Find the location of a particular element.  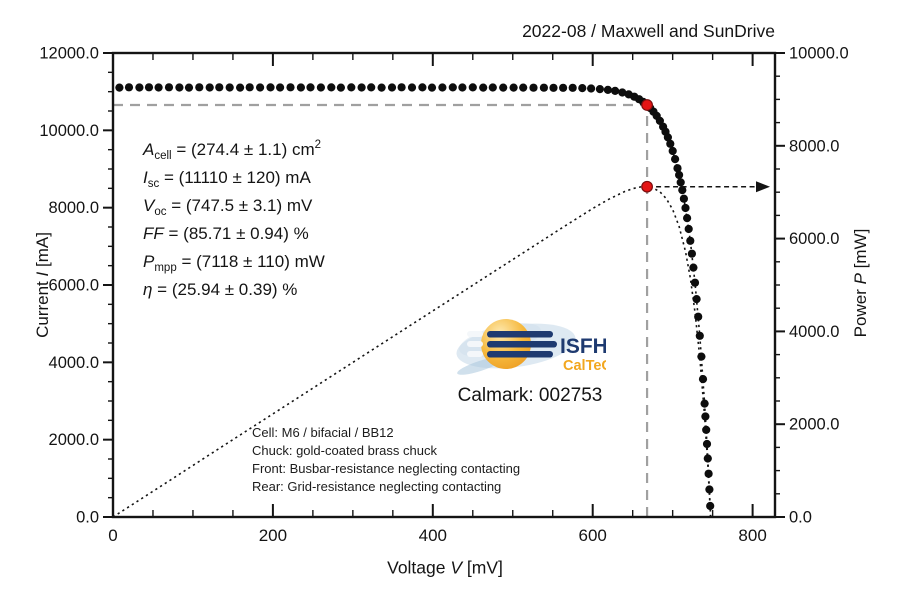

chuck-line: Chuck: gold-coated brass chuck is located at coordinates (344, 450).